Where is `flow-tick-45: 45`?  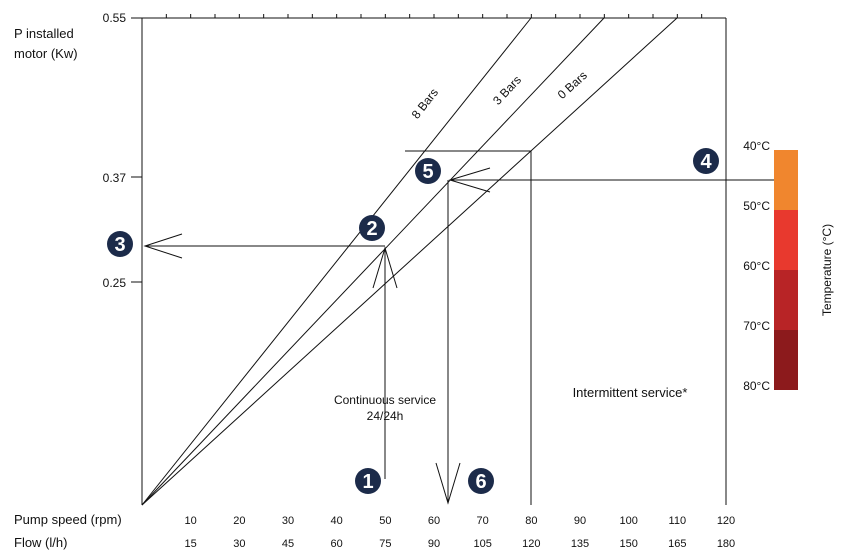 flow-tick-45: 45 is located at coordinates (288, 544).